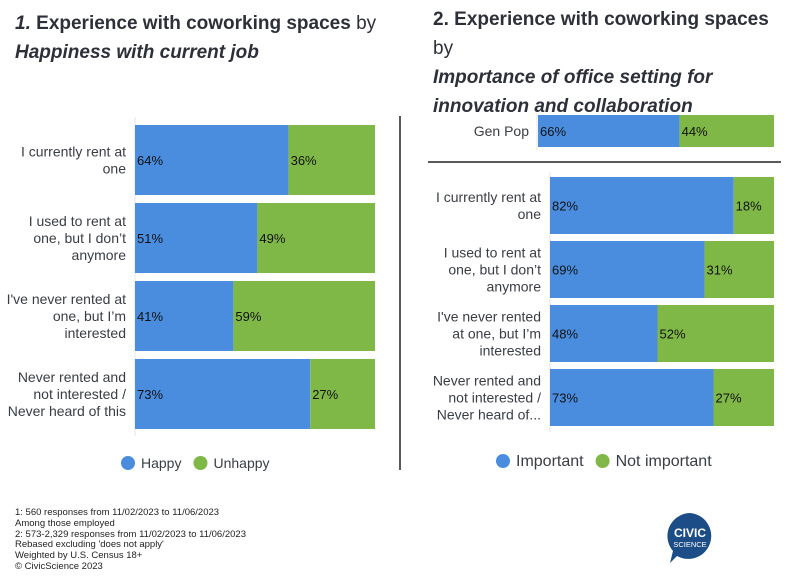 The height and width of the screenshot is (587, 797). What do you see at coordinates (565, 334) in the screenshot?
I see `chart2-value-label: 48%` at bounding box center [565, 334].